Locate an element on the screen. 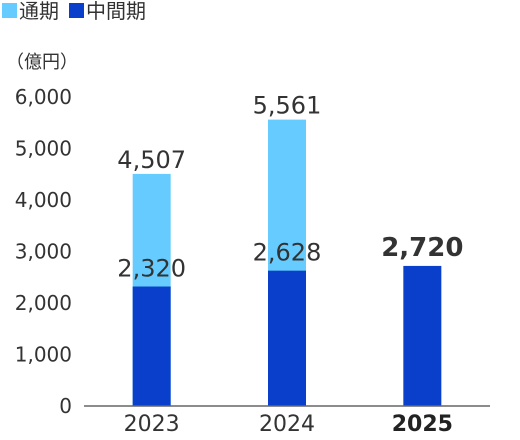 The height and width of the screenshot is (440, 520). legend: 通期 中間期 is located at coordinates (74, 11).